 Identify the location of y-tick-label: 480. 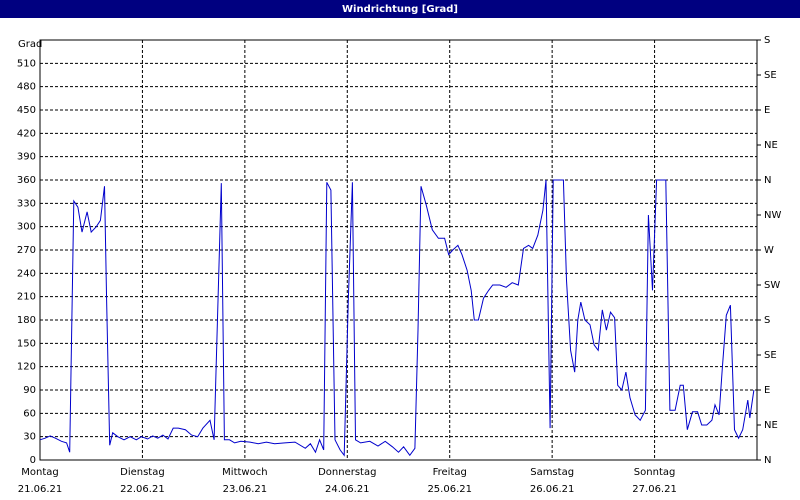
(26, 87).